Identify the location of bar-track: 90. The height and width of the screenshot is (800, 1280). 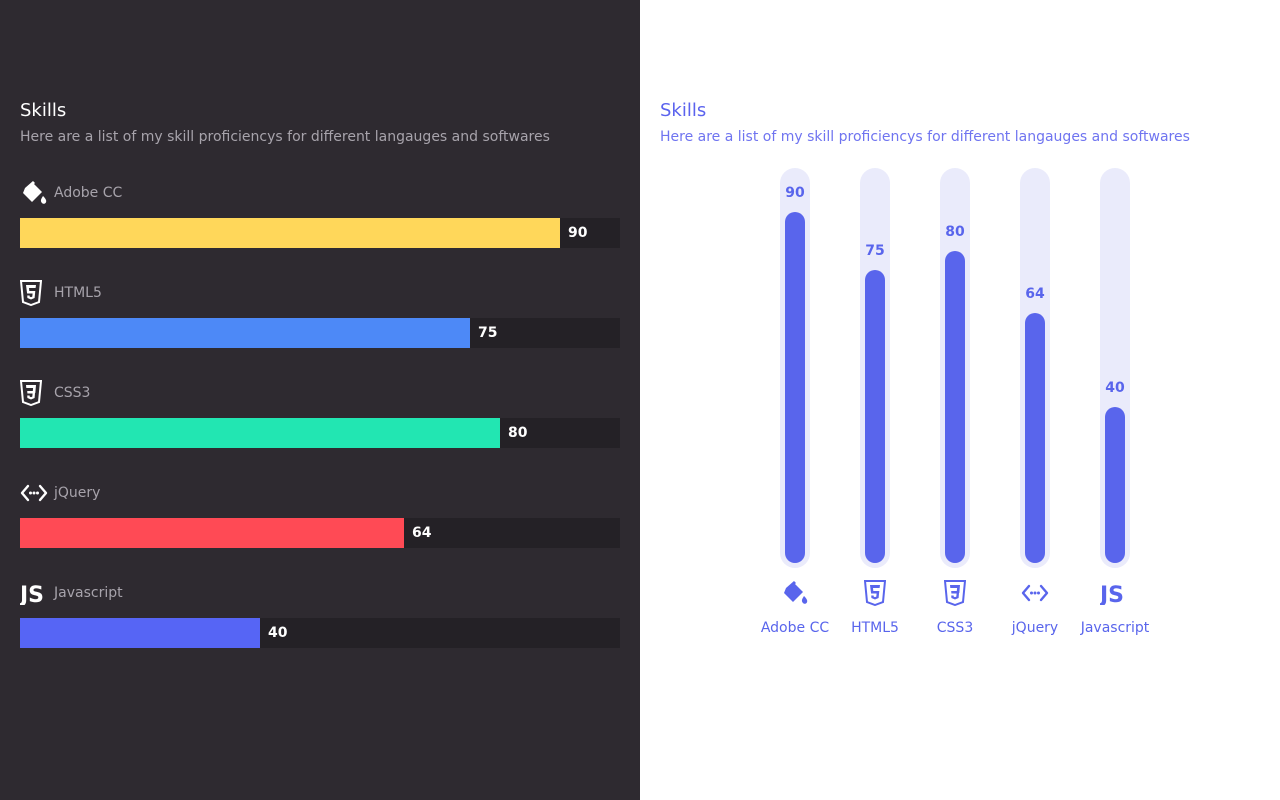
(320, 233).